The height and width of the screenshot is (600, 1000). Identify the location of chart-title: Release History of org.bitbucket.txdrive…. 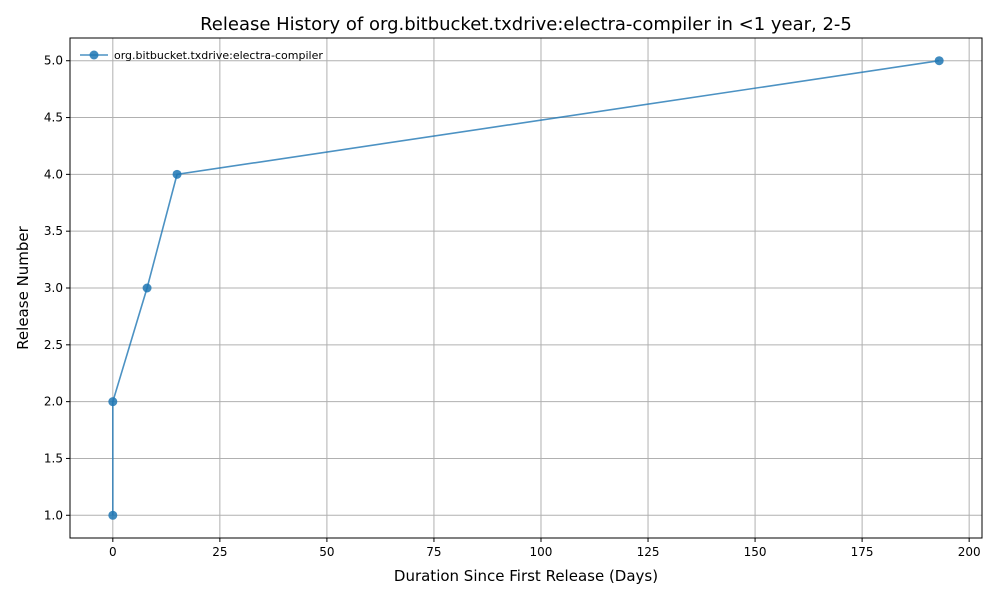
(526, 24).